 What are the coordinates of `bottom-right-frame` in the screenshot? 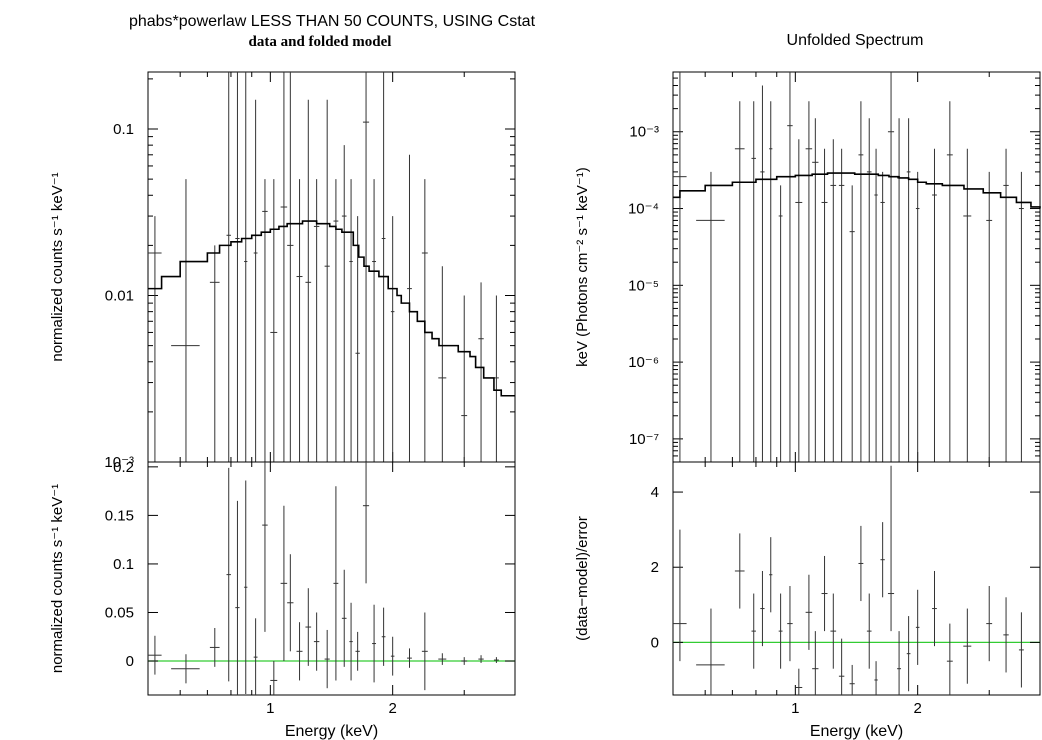 It's located at (856, 578).